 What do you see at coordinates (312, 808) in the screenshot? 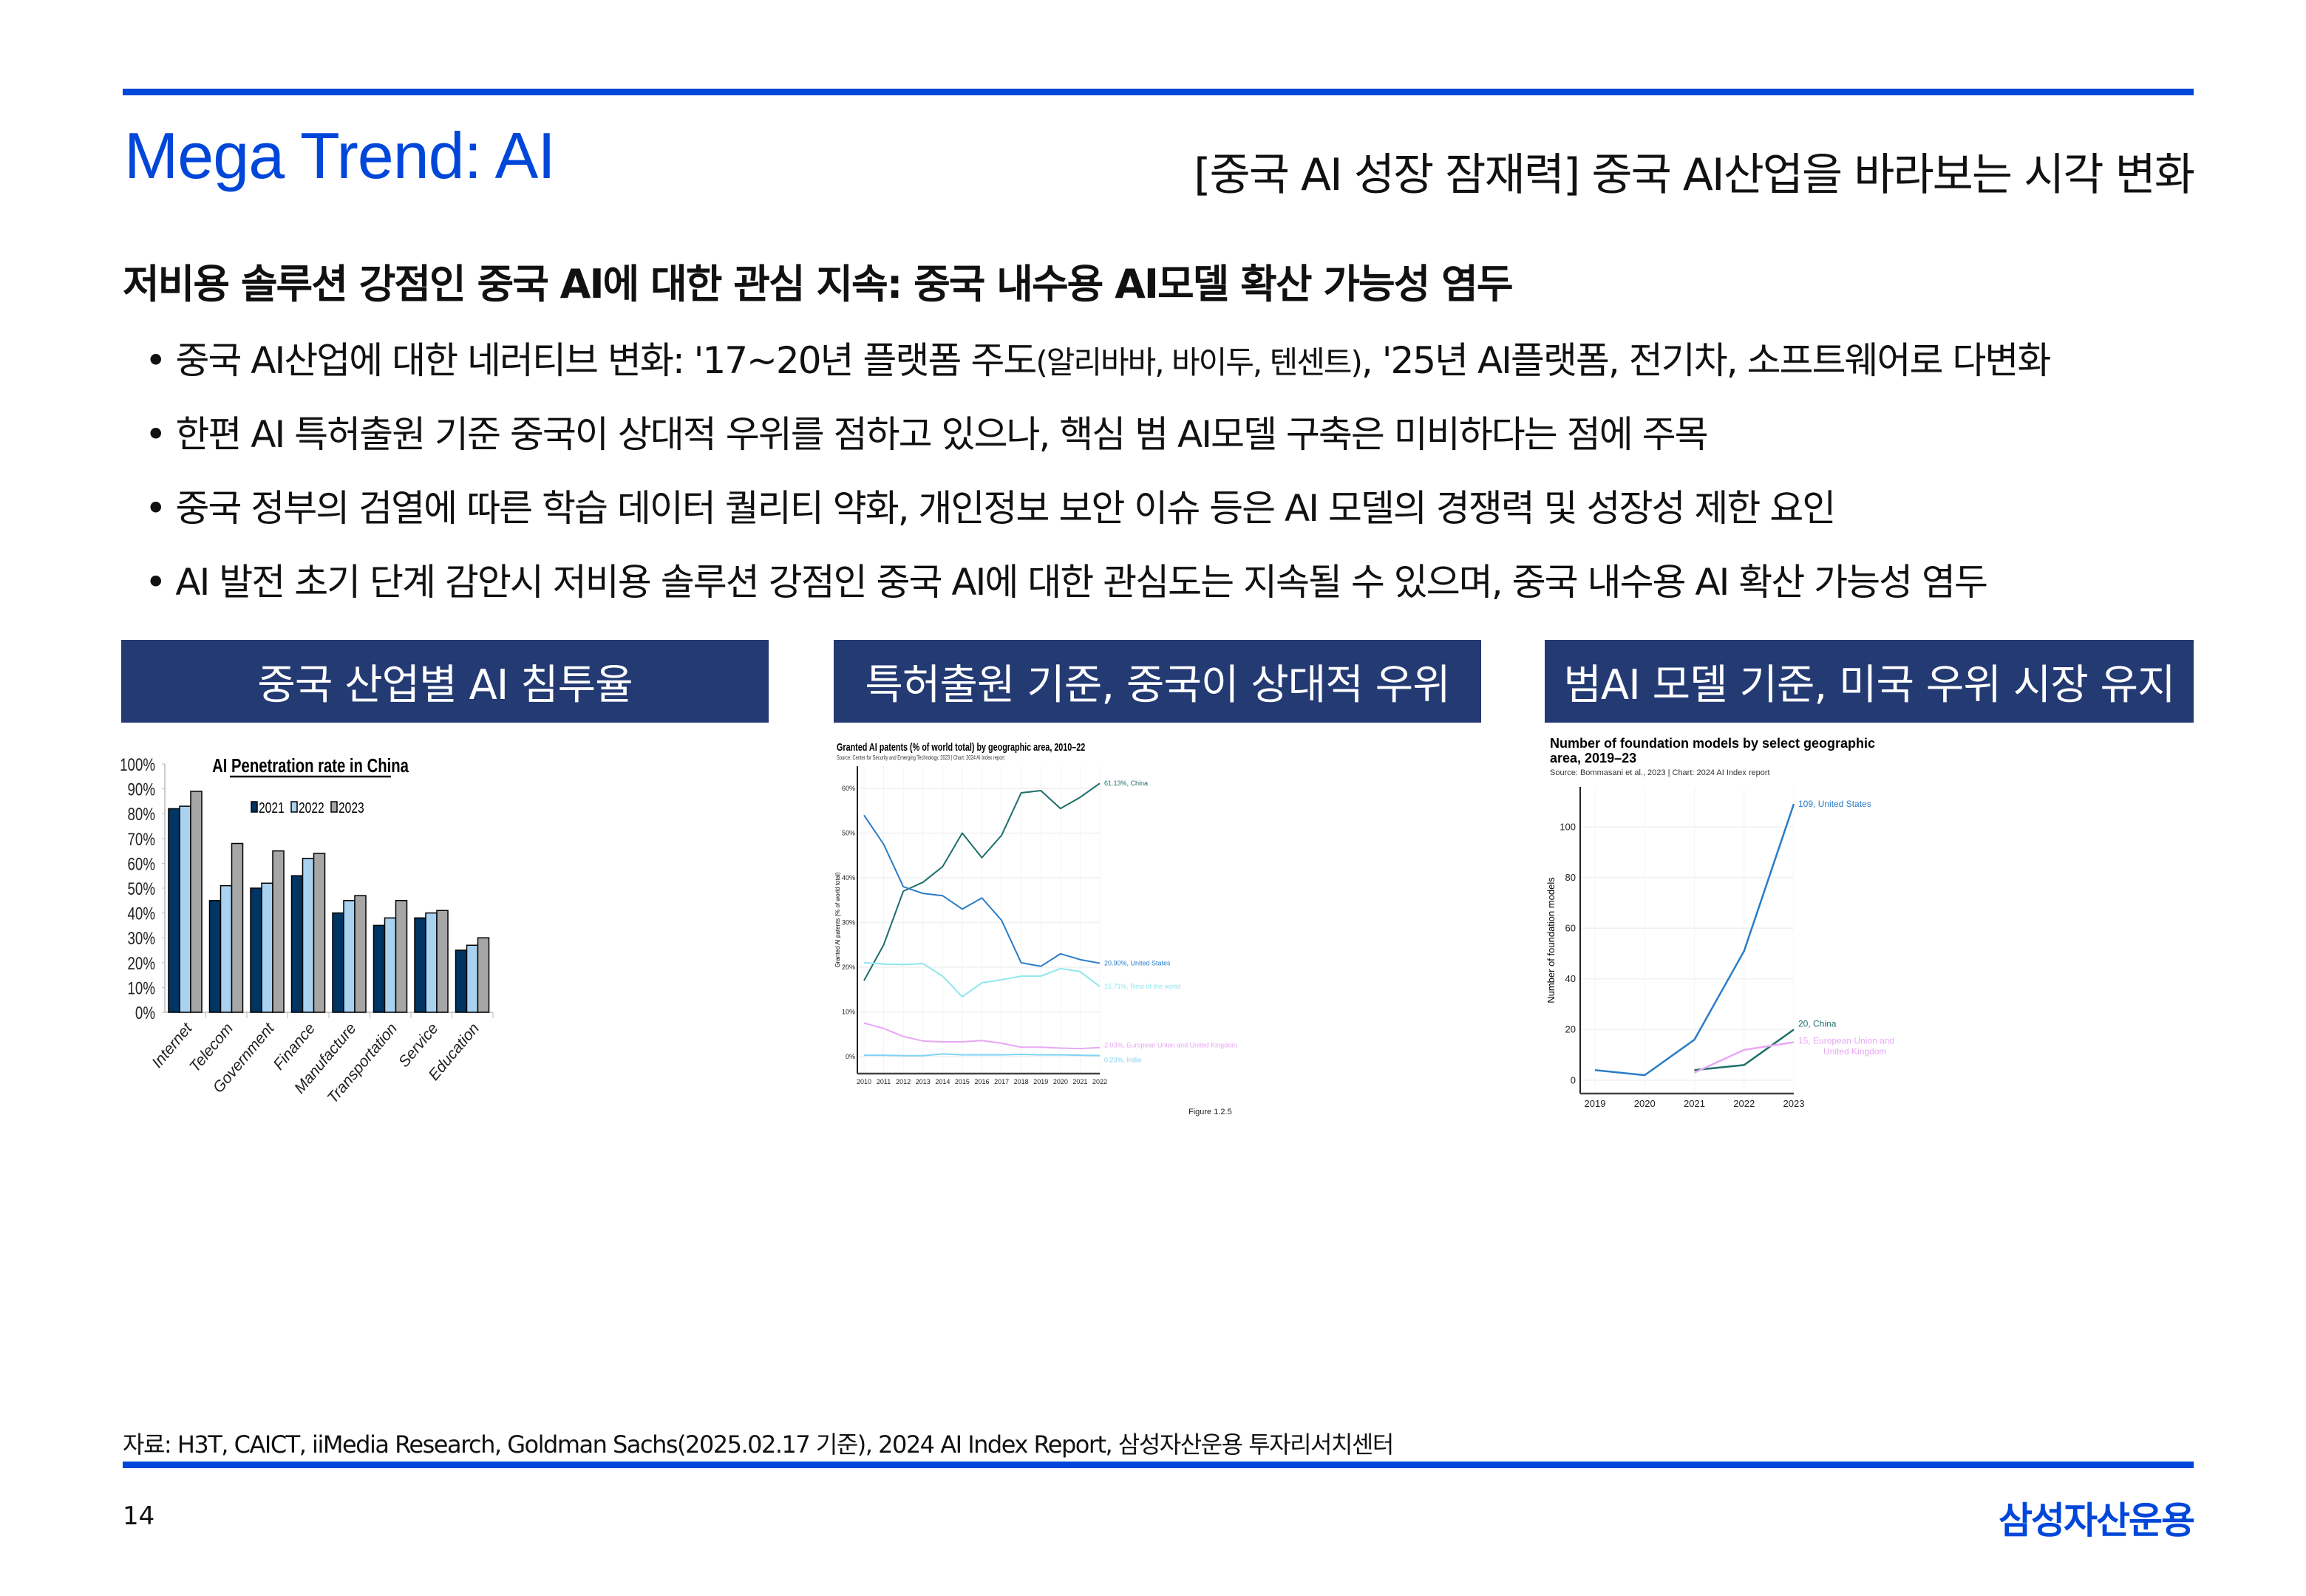
I see `legend-label: 2022` at bounding box center [312, 808].